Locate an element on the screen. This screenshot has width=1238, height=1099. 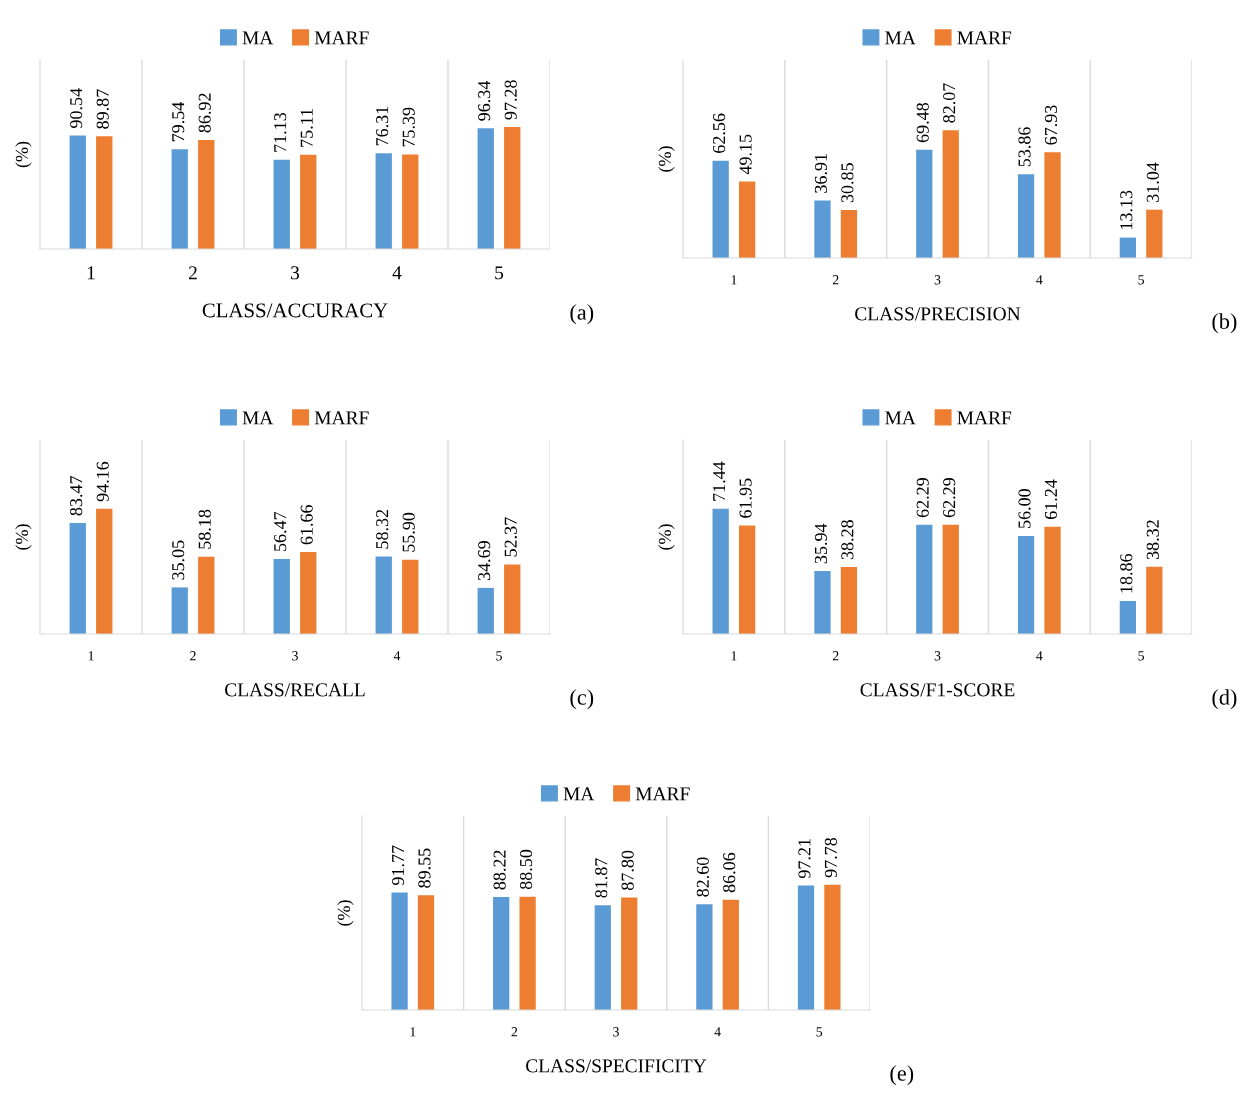
data-label: 89.55 is located at coordinates (424, 868).